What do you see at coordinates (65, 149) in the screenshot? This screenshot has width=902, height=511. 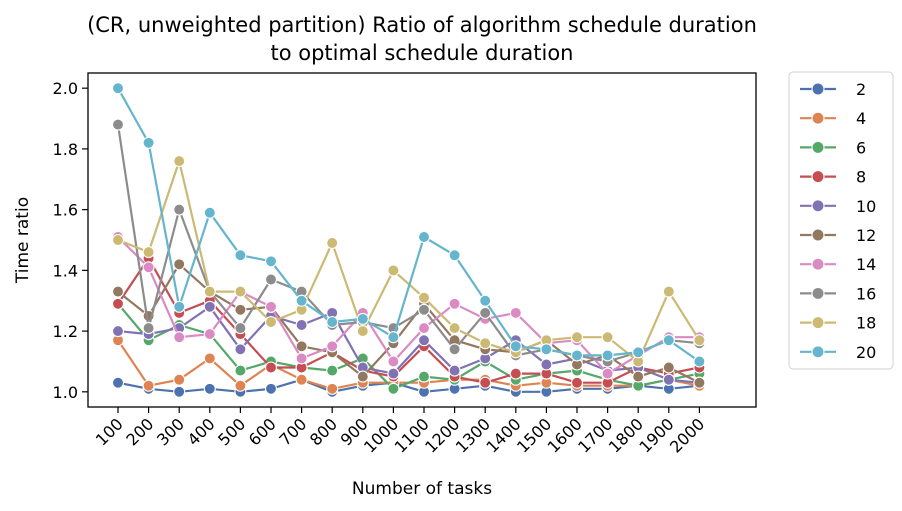 I see `y-tick-label: 1.8` at bounding box center [65, 149].